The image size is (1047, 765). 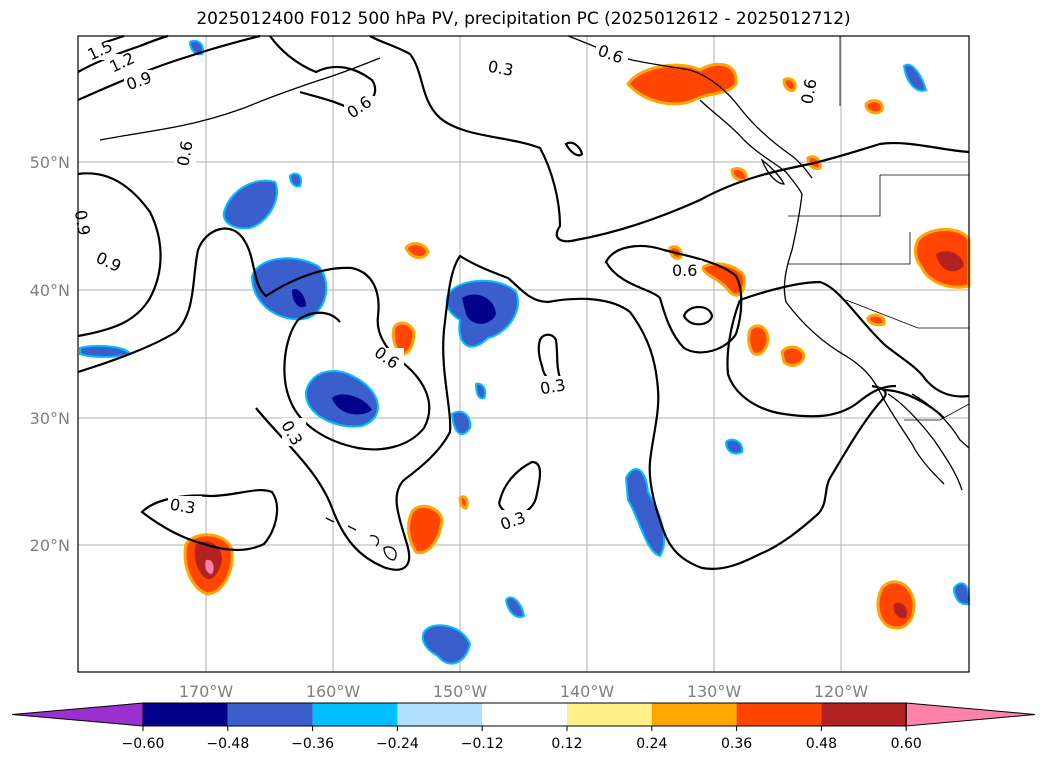 What do you see at coordinates (333, 691) in the screenshot?
I see `lon-tick-label: 160°W` at bounding box center [333, 691].